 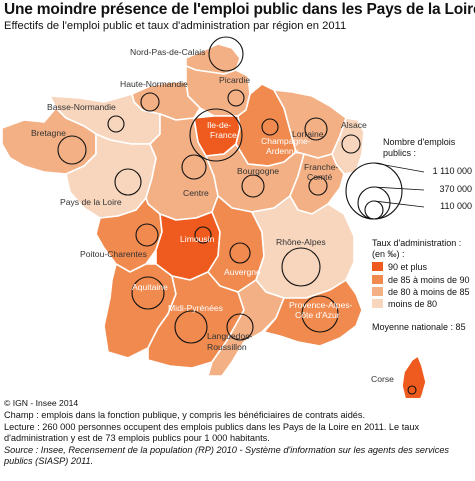 What do you see at coordinates (196, 193) in the screenshot?
I see `label-centre: Centre` at bounding box center [196, 193].